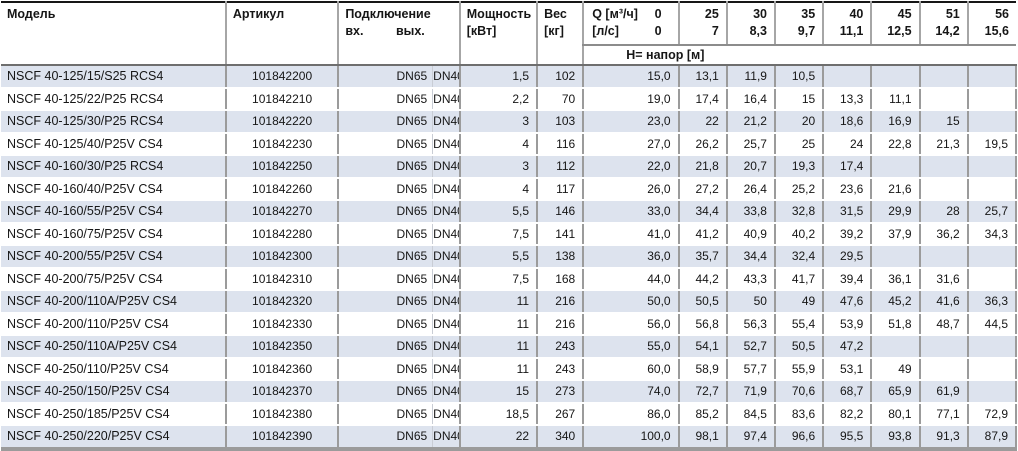 Image resolution: width=1018 pixels, height=451 pixels. Describe the element at coordinates (630, 302) in the screenshot. I see `head-value-cell: 50,0` at that location.